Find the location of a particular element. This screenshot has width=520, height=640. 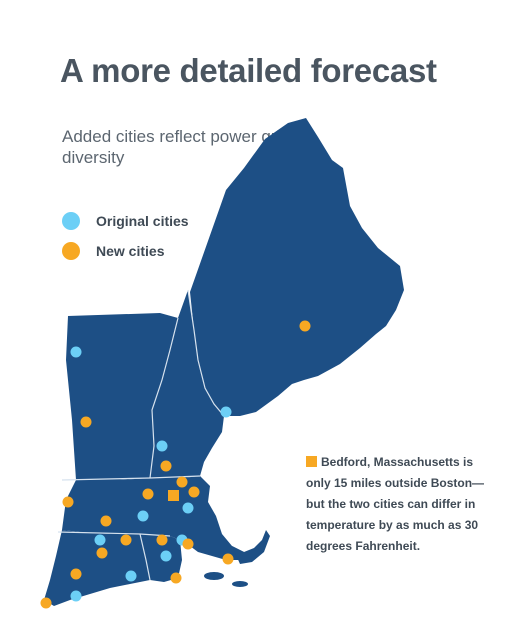

island-nantucket is located at coordinates (240, 584).